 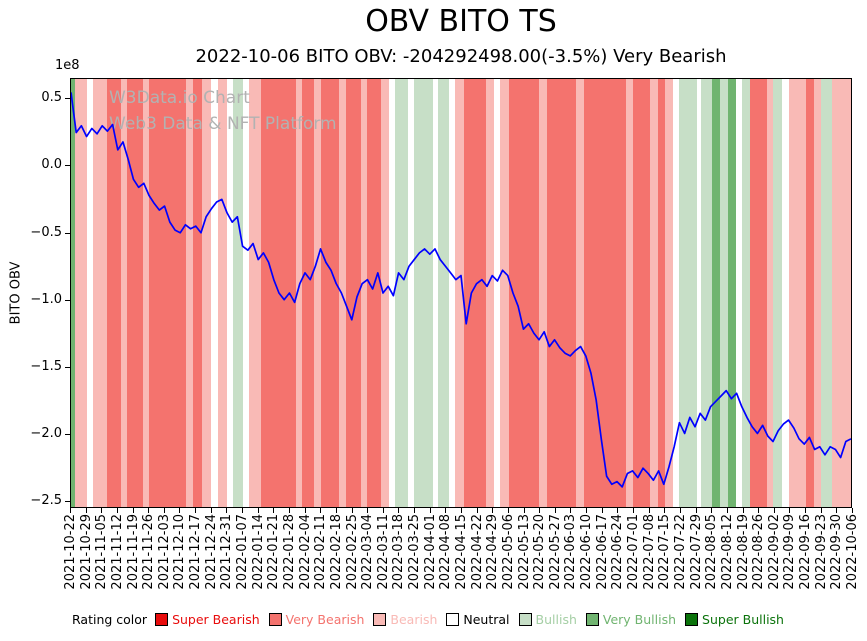 I want to click on x-tick-label: 2022-05-13, so click(x=524, y=552).